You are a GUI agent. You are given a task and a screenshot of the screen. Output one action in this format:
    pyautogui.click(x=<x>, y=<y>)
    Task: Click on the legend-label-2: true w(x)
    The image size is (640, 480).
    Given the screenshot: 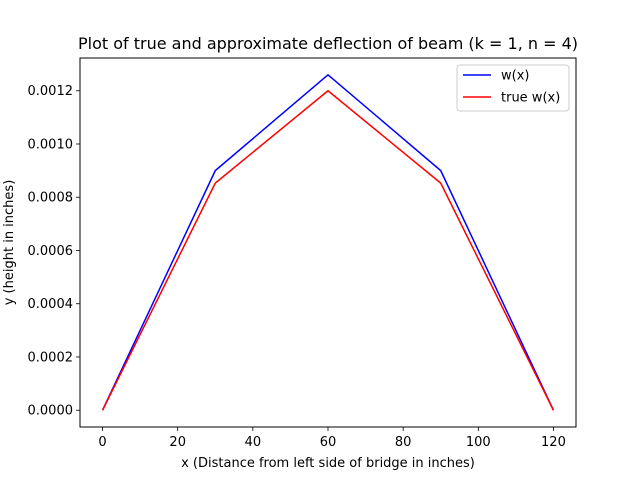 What is the action you would take?
    pyautogui.click(x=530, y=98)
    